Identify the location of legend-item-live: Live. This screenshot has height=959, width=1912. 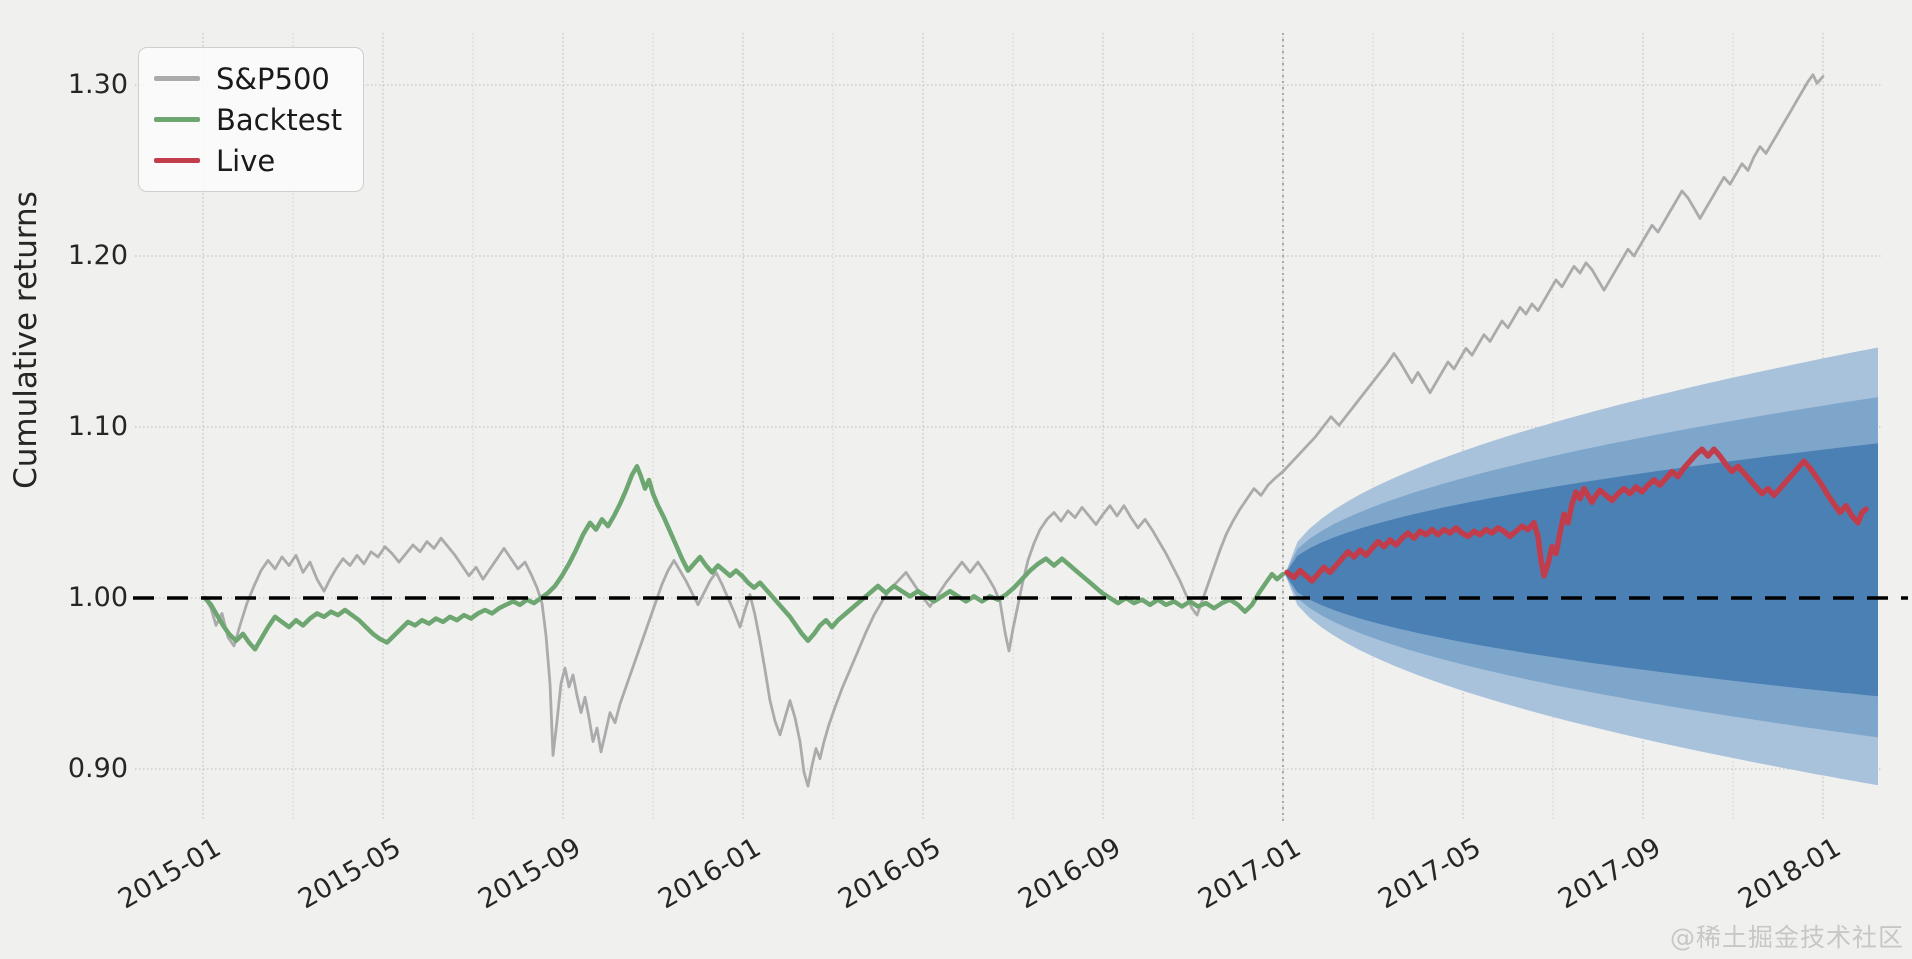
(251, 160).